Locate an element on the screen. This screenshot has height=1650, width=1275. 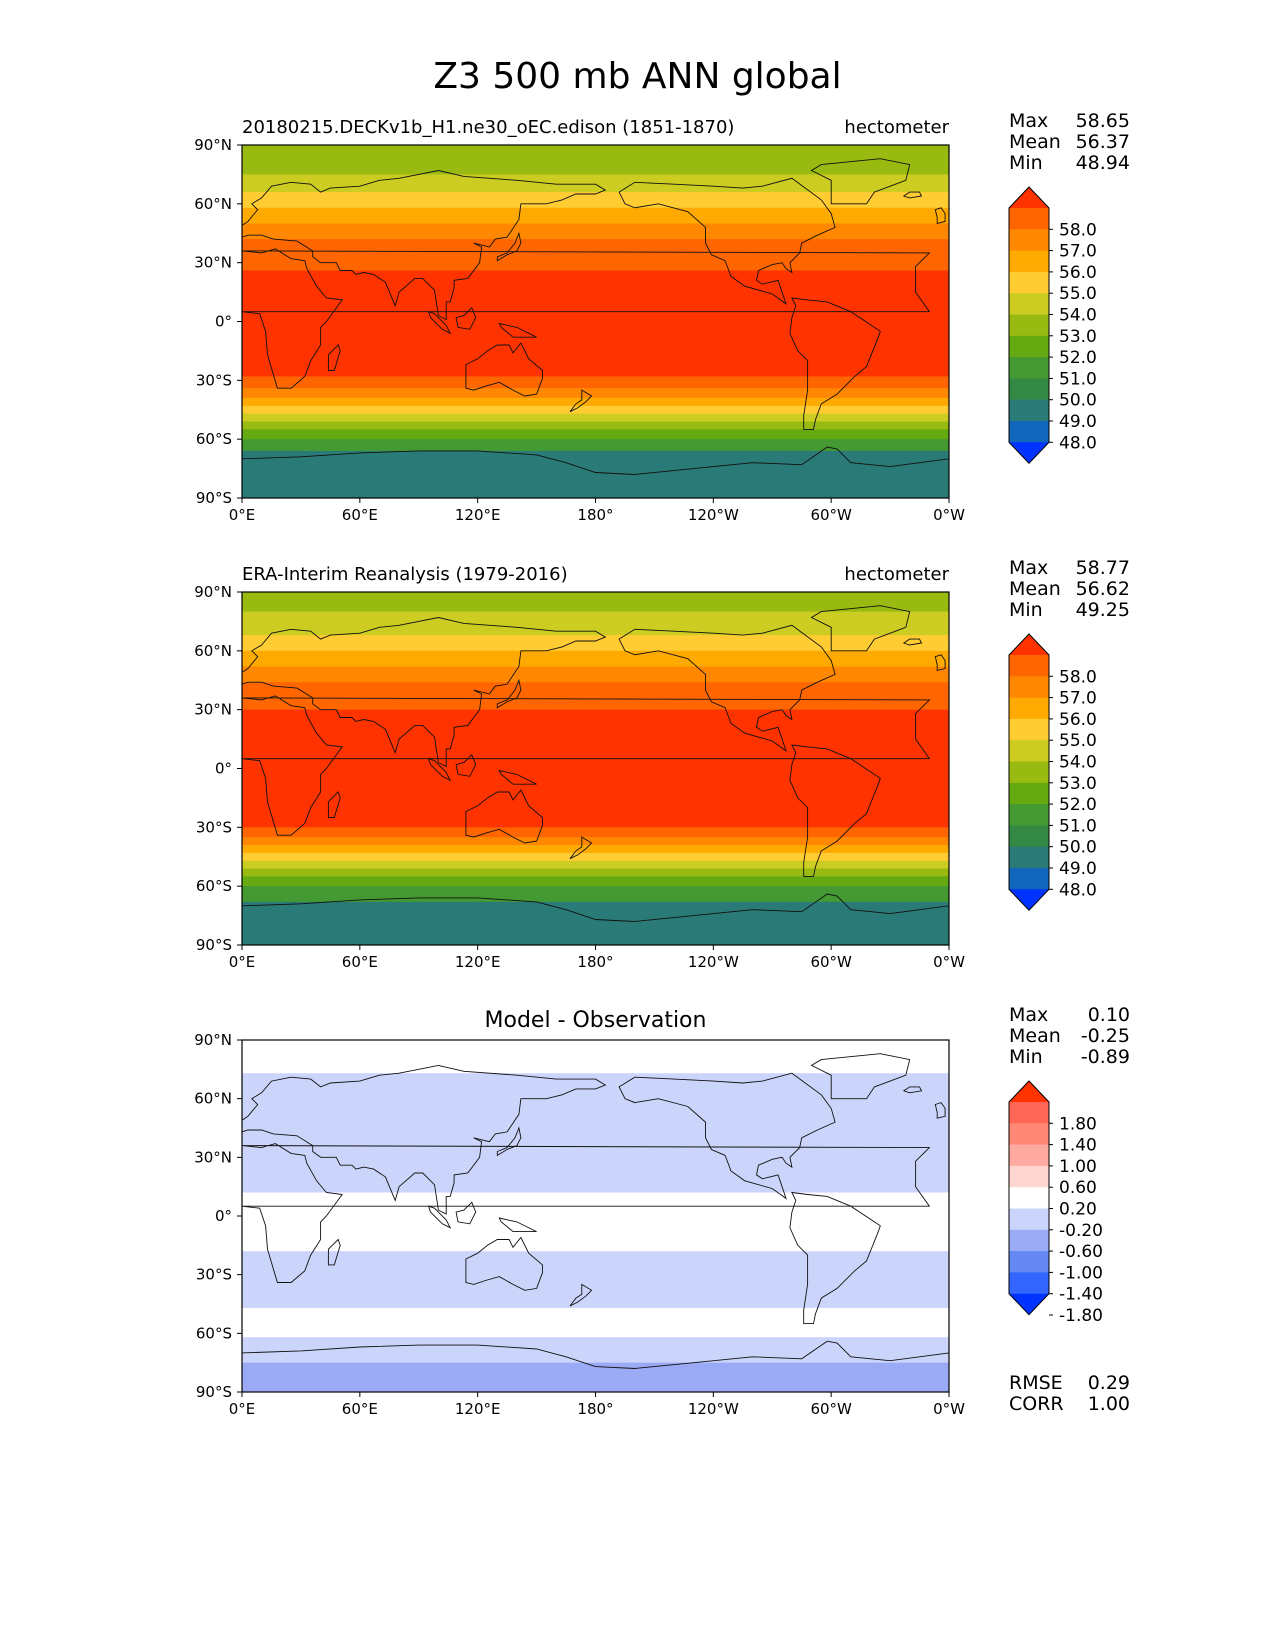
colorbar-label: 51.0 is located at coordinates (1078, 826).